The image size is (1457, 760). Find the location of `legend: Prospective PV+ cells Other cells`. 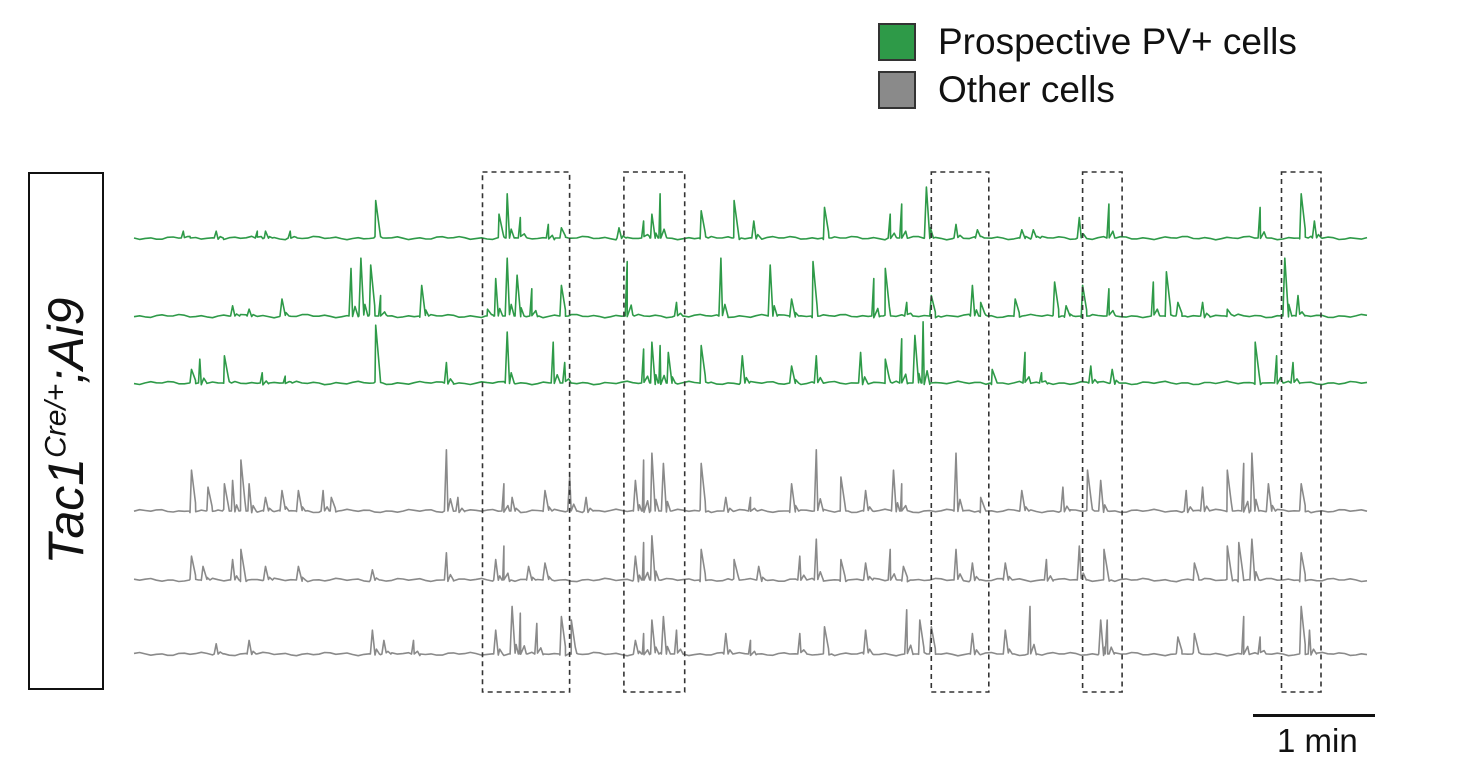

legend: Prospective PV+ cells Other cells is located at coordinates (1087, 66).